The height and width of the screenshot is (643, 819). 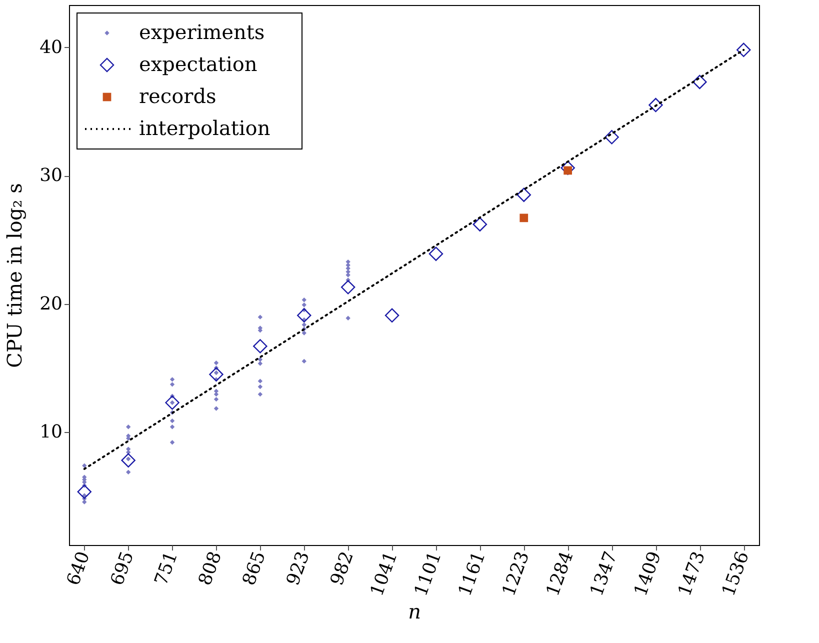 I want to click on legend-label: experiments, so click(x=202, y=32).